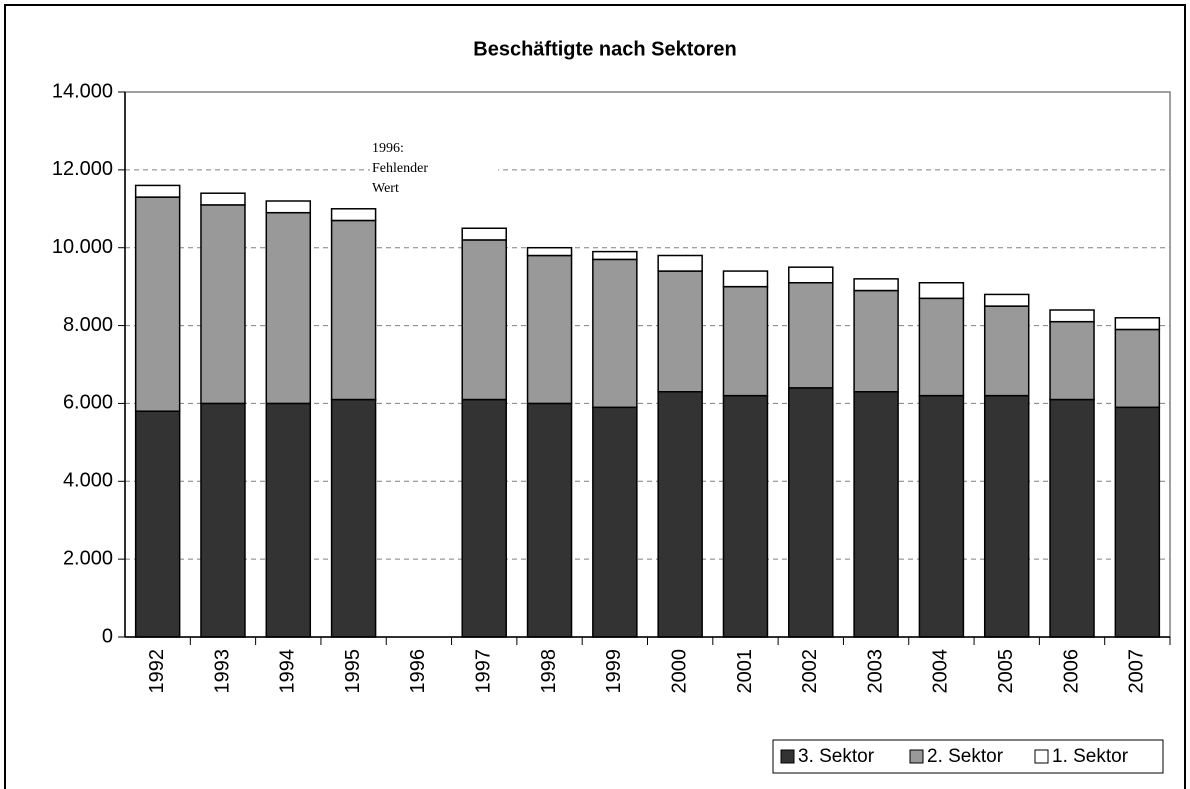 This screenshot has width=1190, height=789. I want to click on x-tick-label: 1999, so click(614, 671).